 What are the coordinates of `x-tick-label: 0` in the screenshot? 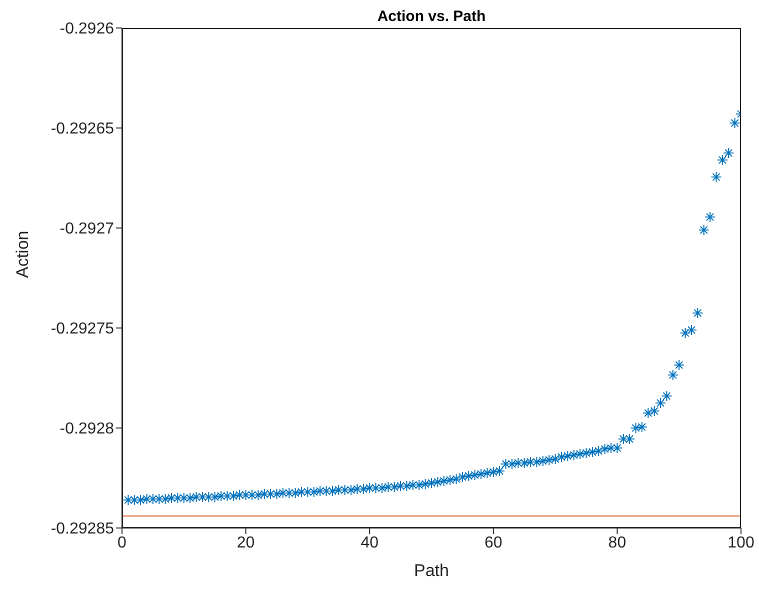 It's located at (122, 543).